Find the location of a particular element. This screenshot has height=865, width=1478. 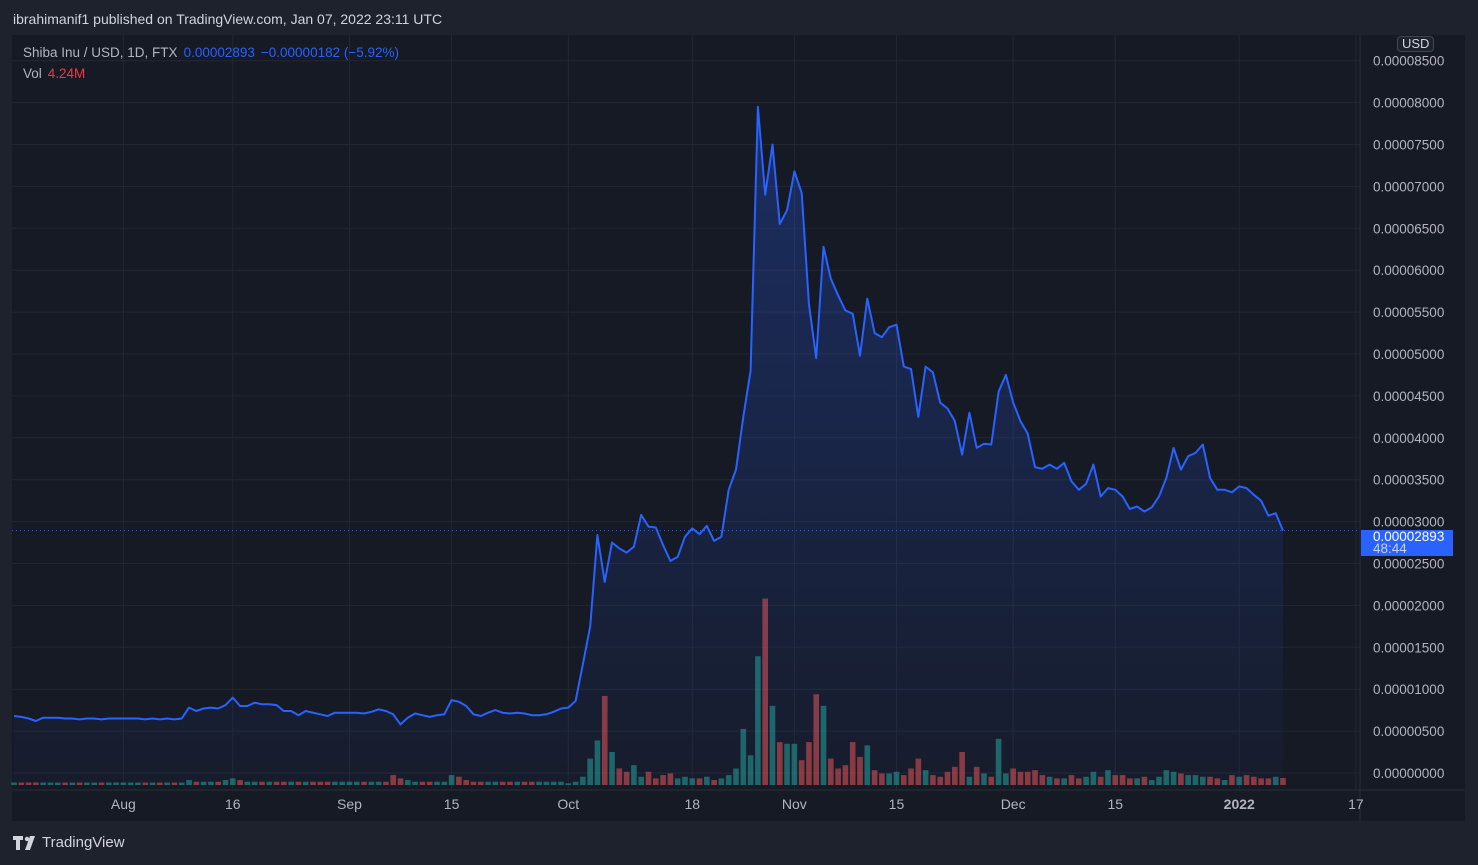

y-tick-label: 0.00008500 is located at coordinates (1408, 61).